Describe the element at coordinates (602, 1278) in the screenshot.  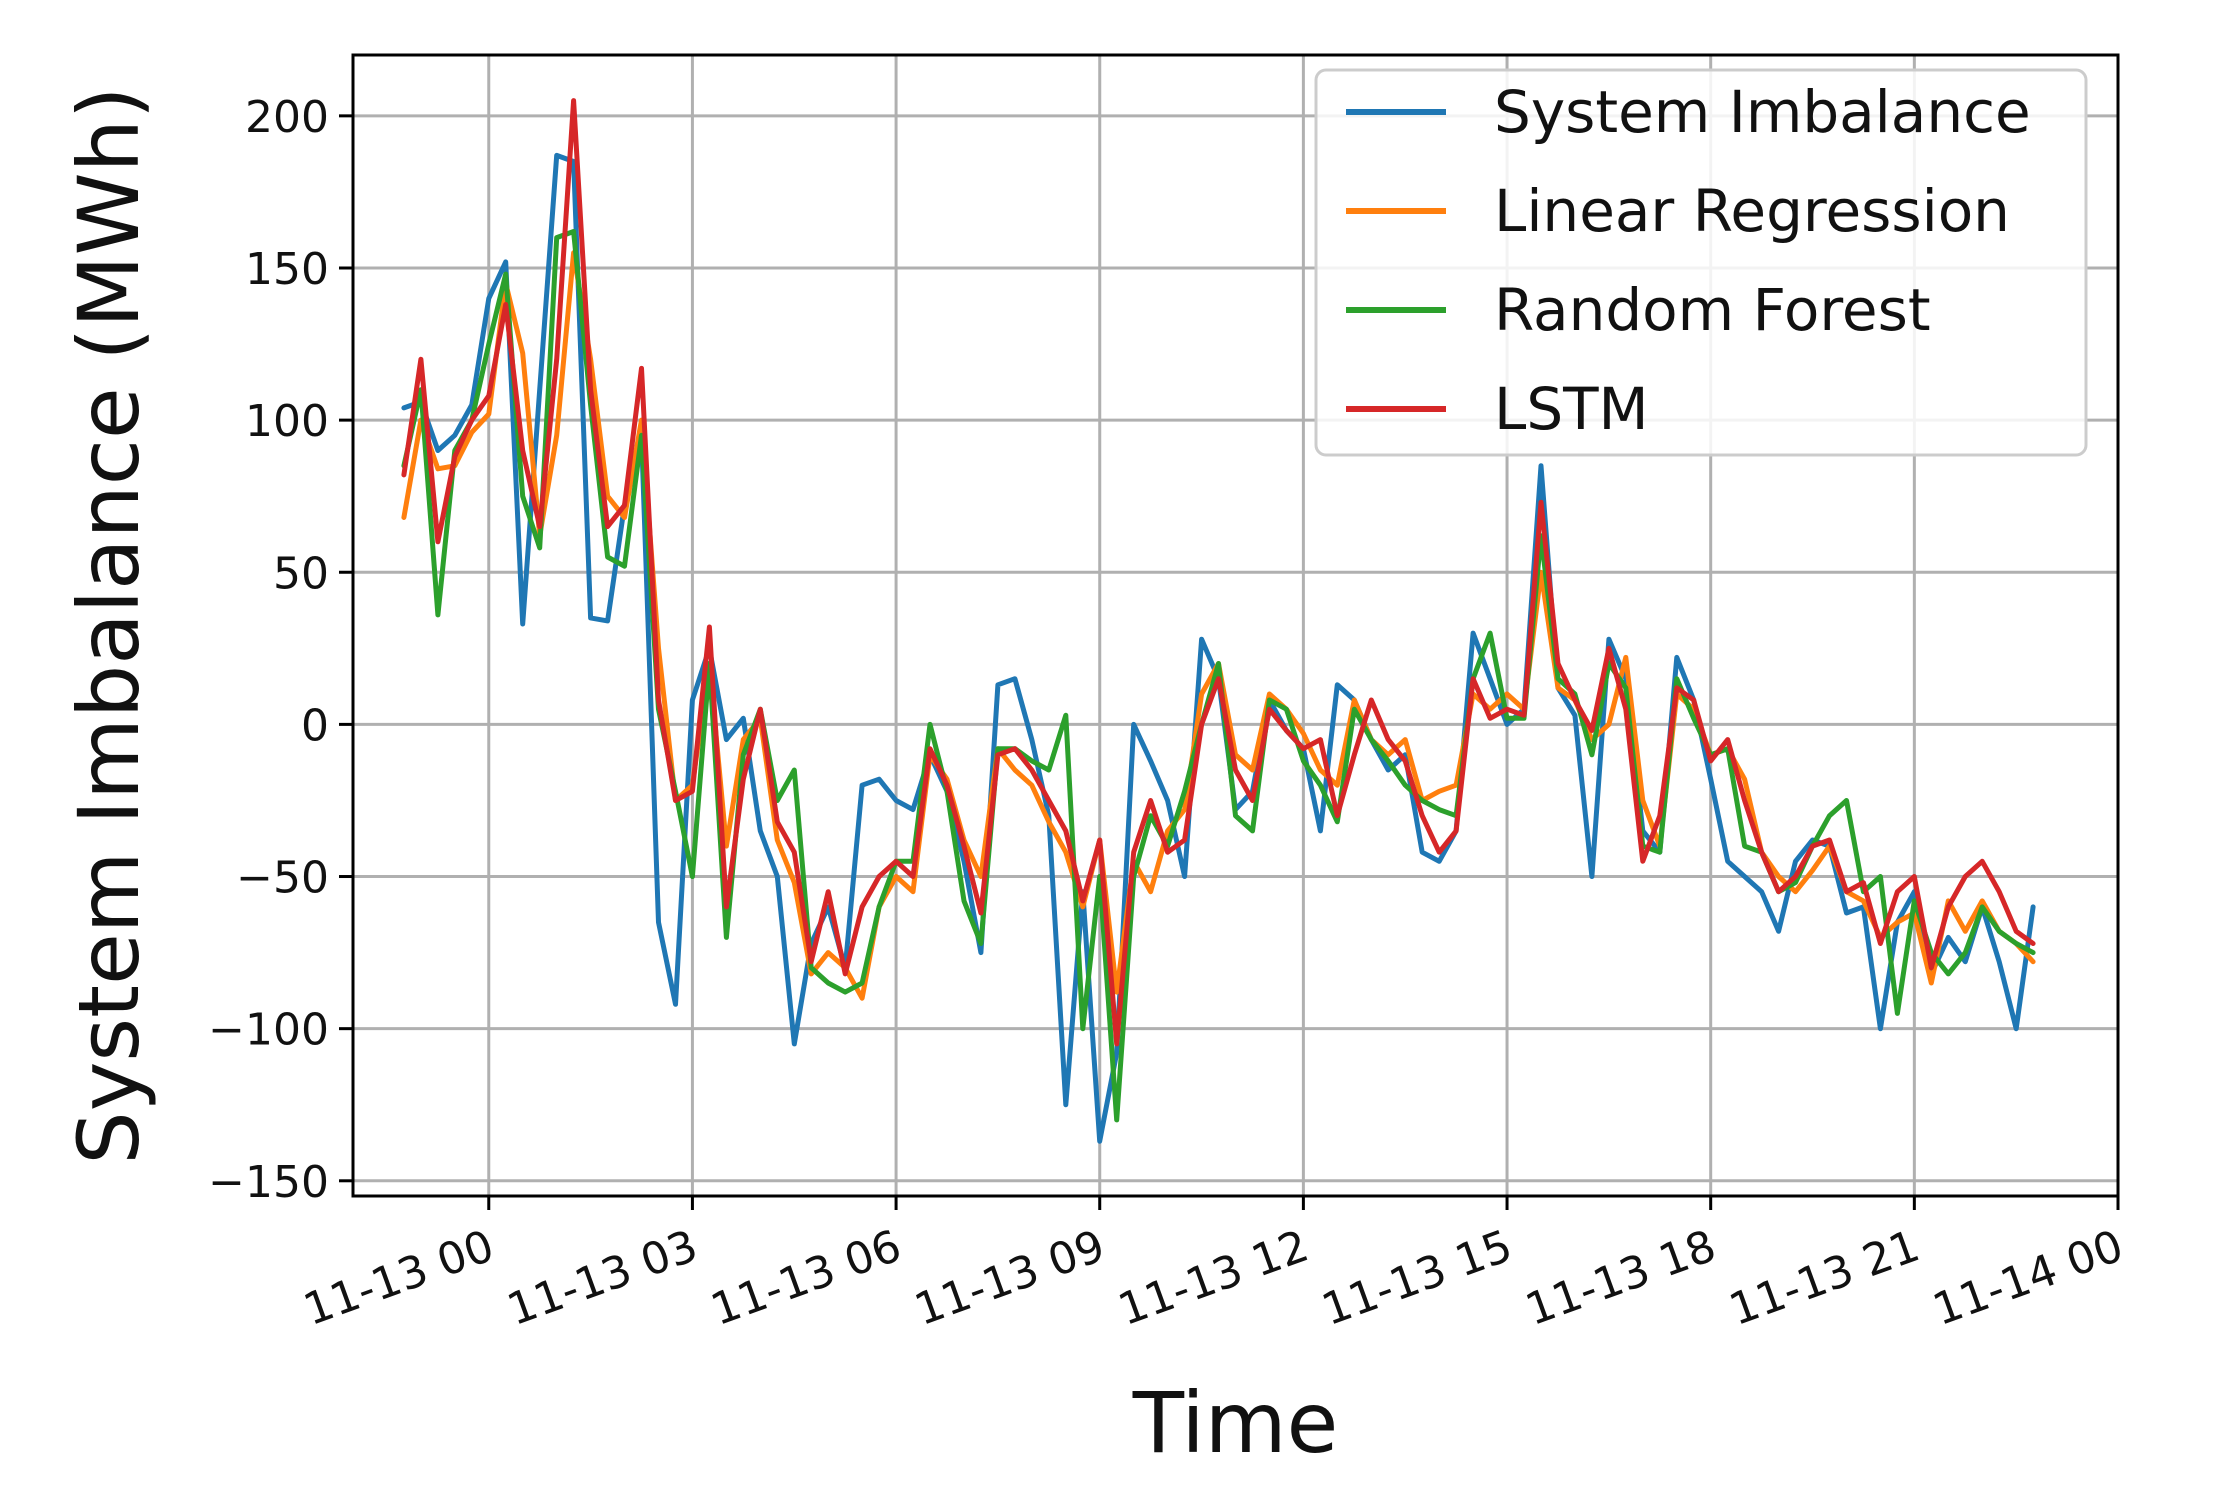
I see `x-tick-label: 11-13 03` at that location.